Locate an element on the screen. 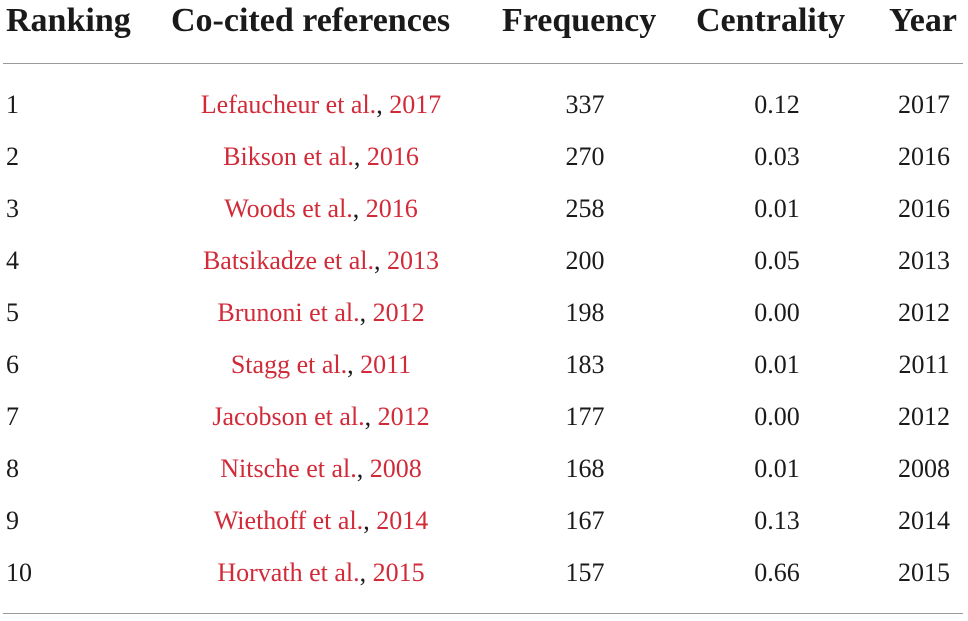  header-centrality: Centrality is located at coordinates (771, 20).